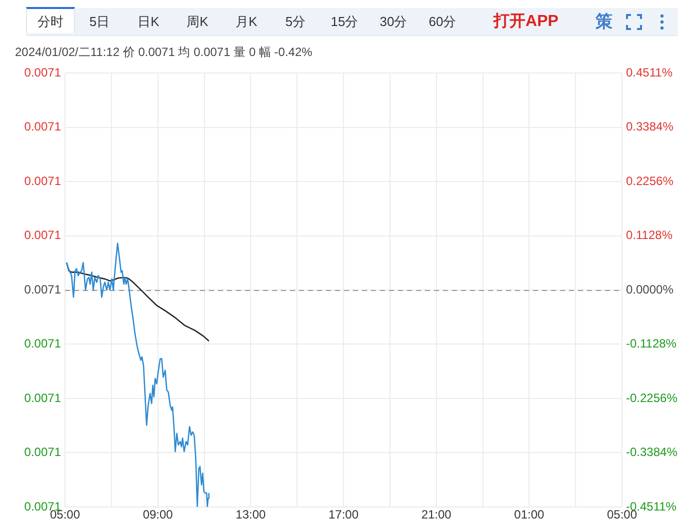 The image size is (693, 521). What do you see at coordinates (436, 514) in the screenshot?
I see `x-tick-label: 21:00` at bounding box center [436, 514].